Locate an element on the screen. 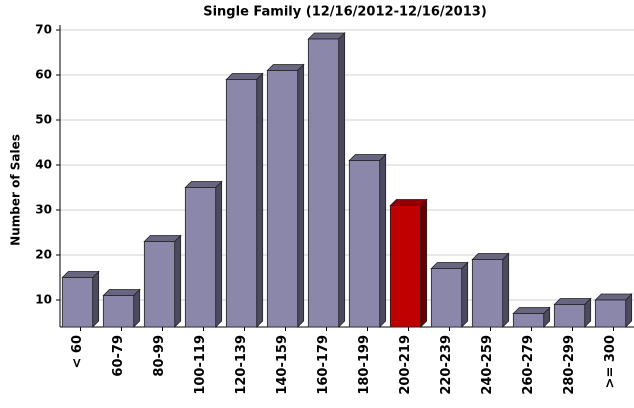  x-tick-label: 100-119 is located at coordinates (200, 365).